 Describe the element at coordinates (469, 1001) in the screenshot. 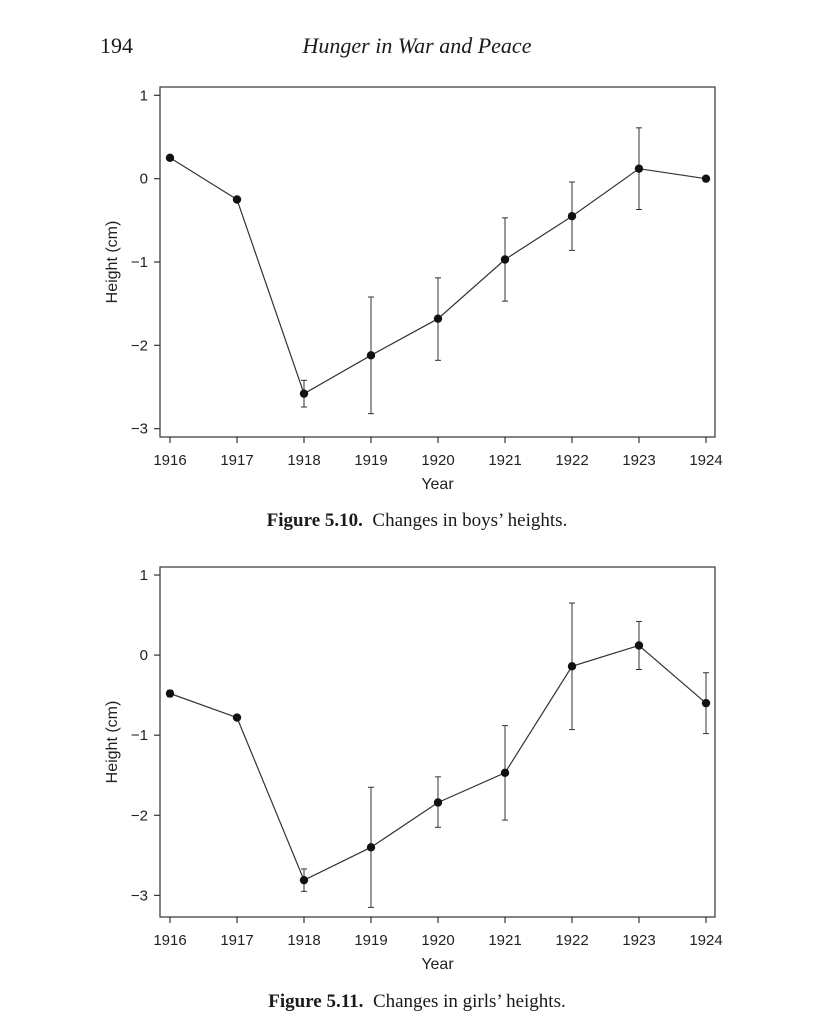

I see `figure-title: Changes in girls’ heights.` at that location.